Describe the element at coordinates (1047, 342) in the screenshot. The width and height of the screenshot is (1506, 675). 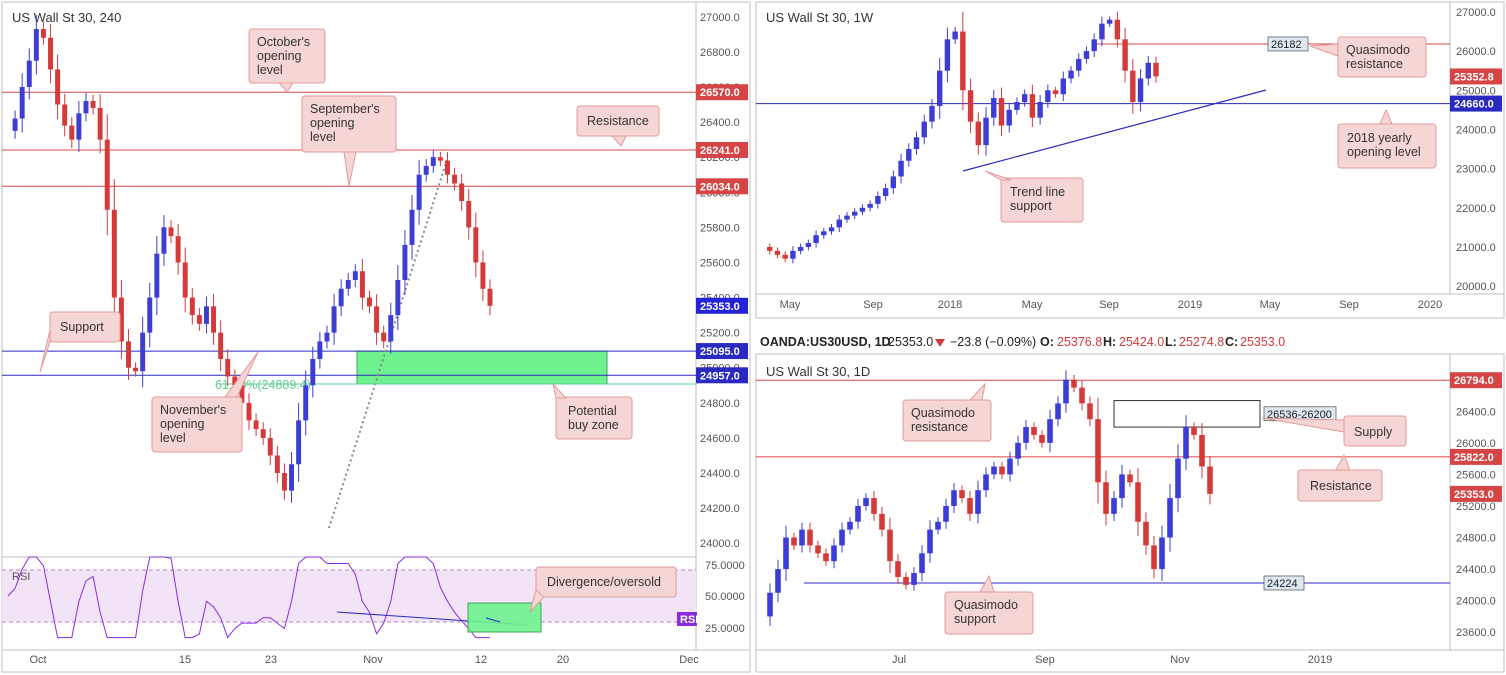
I see `info-open-label: O:` at that location.